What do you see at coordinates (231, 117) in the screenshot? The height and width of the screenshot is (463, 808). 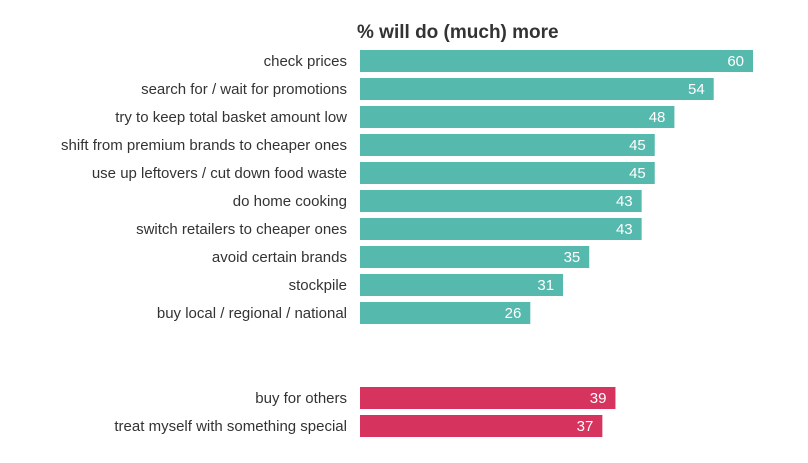 I see `category-label: try to keep total basket amount low` at bounding box center [231, 117].